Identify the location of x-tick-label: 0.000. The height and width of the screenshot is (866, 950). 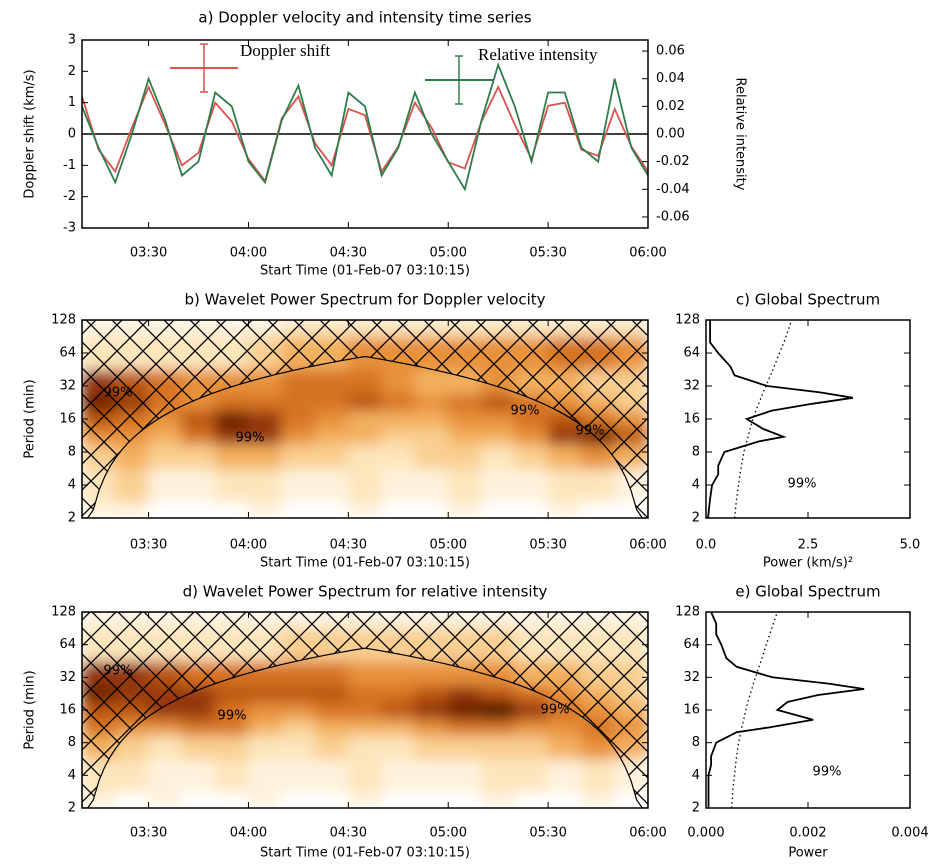
(705, 833).